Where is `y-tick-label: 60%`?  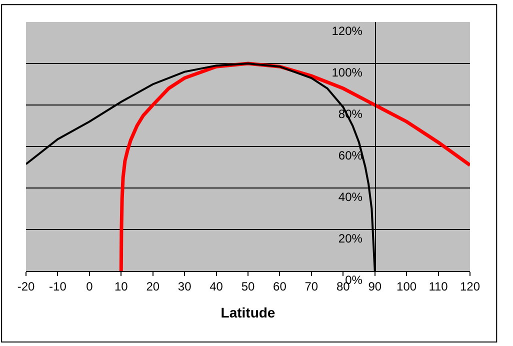 y-tick-label: 60% is located at coordinates (350, 155).